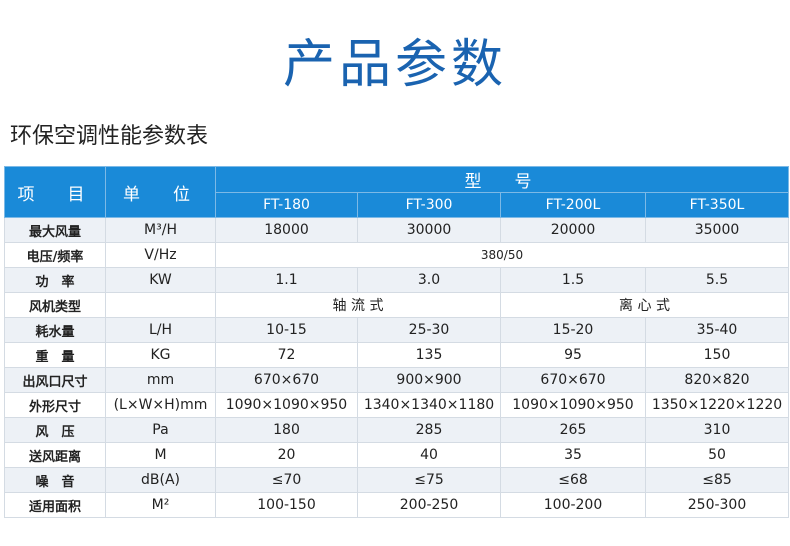 This screenshot has height=546, width=790. Describe the element at coordinates (573, 280) in the screenshot. I see `table-cell: 1.5` at that location.